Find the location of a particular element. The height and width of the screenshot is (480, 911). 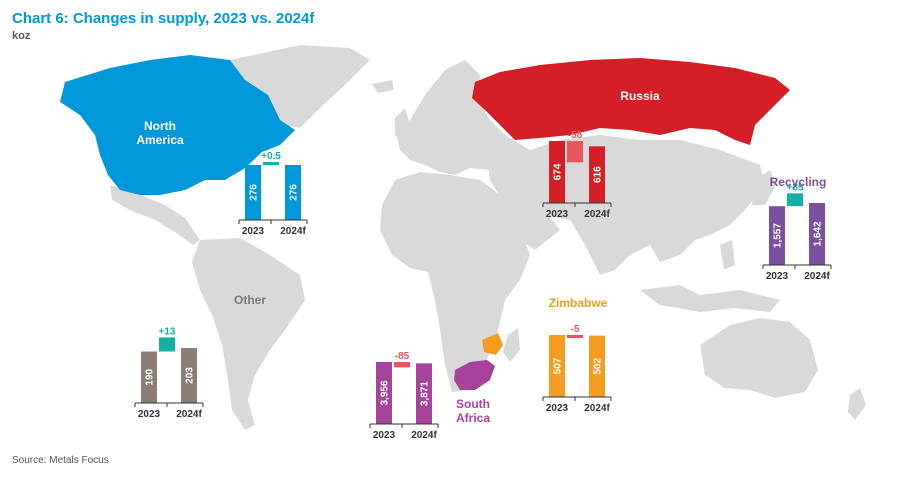

australia-shape is located at coordinates (759, 358).